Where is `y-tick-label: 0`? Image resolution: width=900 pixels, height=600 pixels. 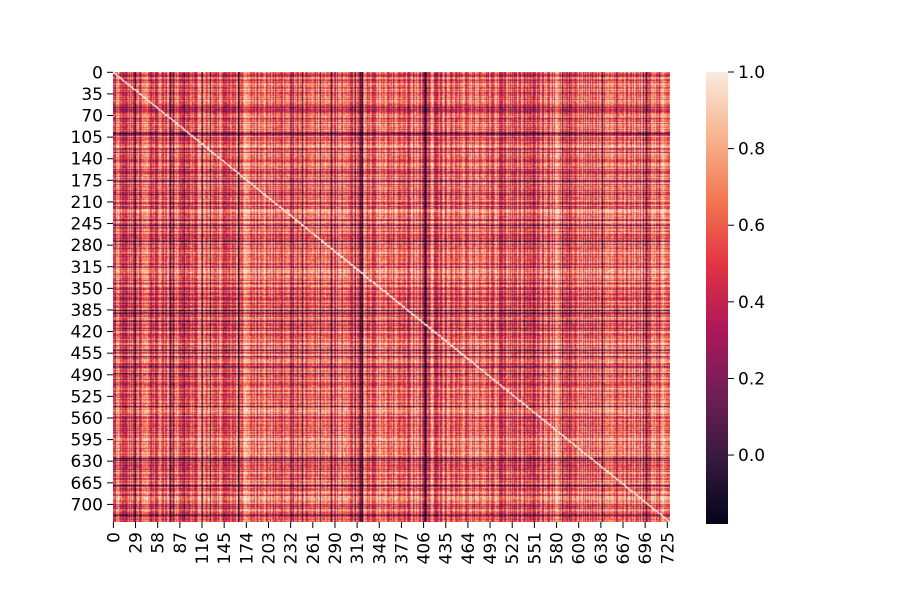 y-tick-label: 0 is located at coordinates (97, 73).